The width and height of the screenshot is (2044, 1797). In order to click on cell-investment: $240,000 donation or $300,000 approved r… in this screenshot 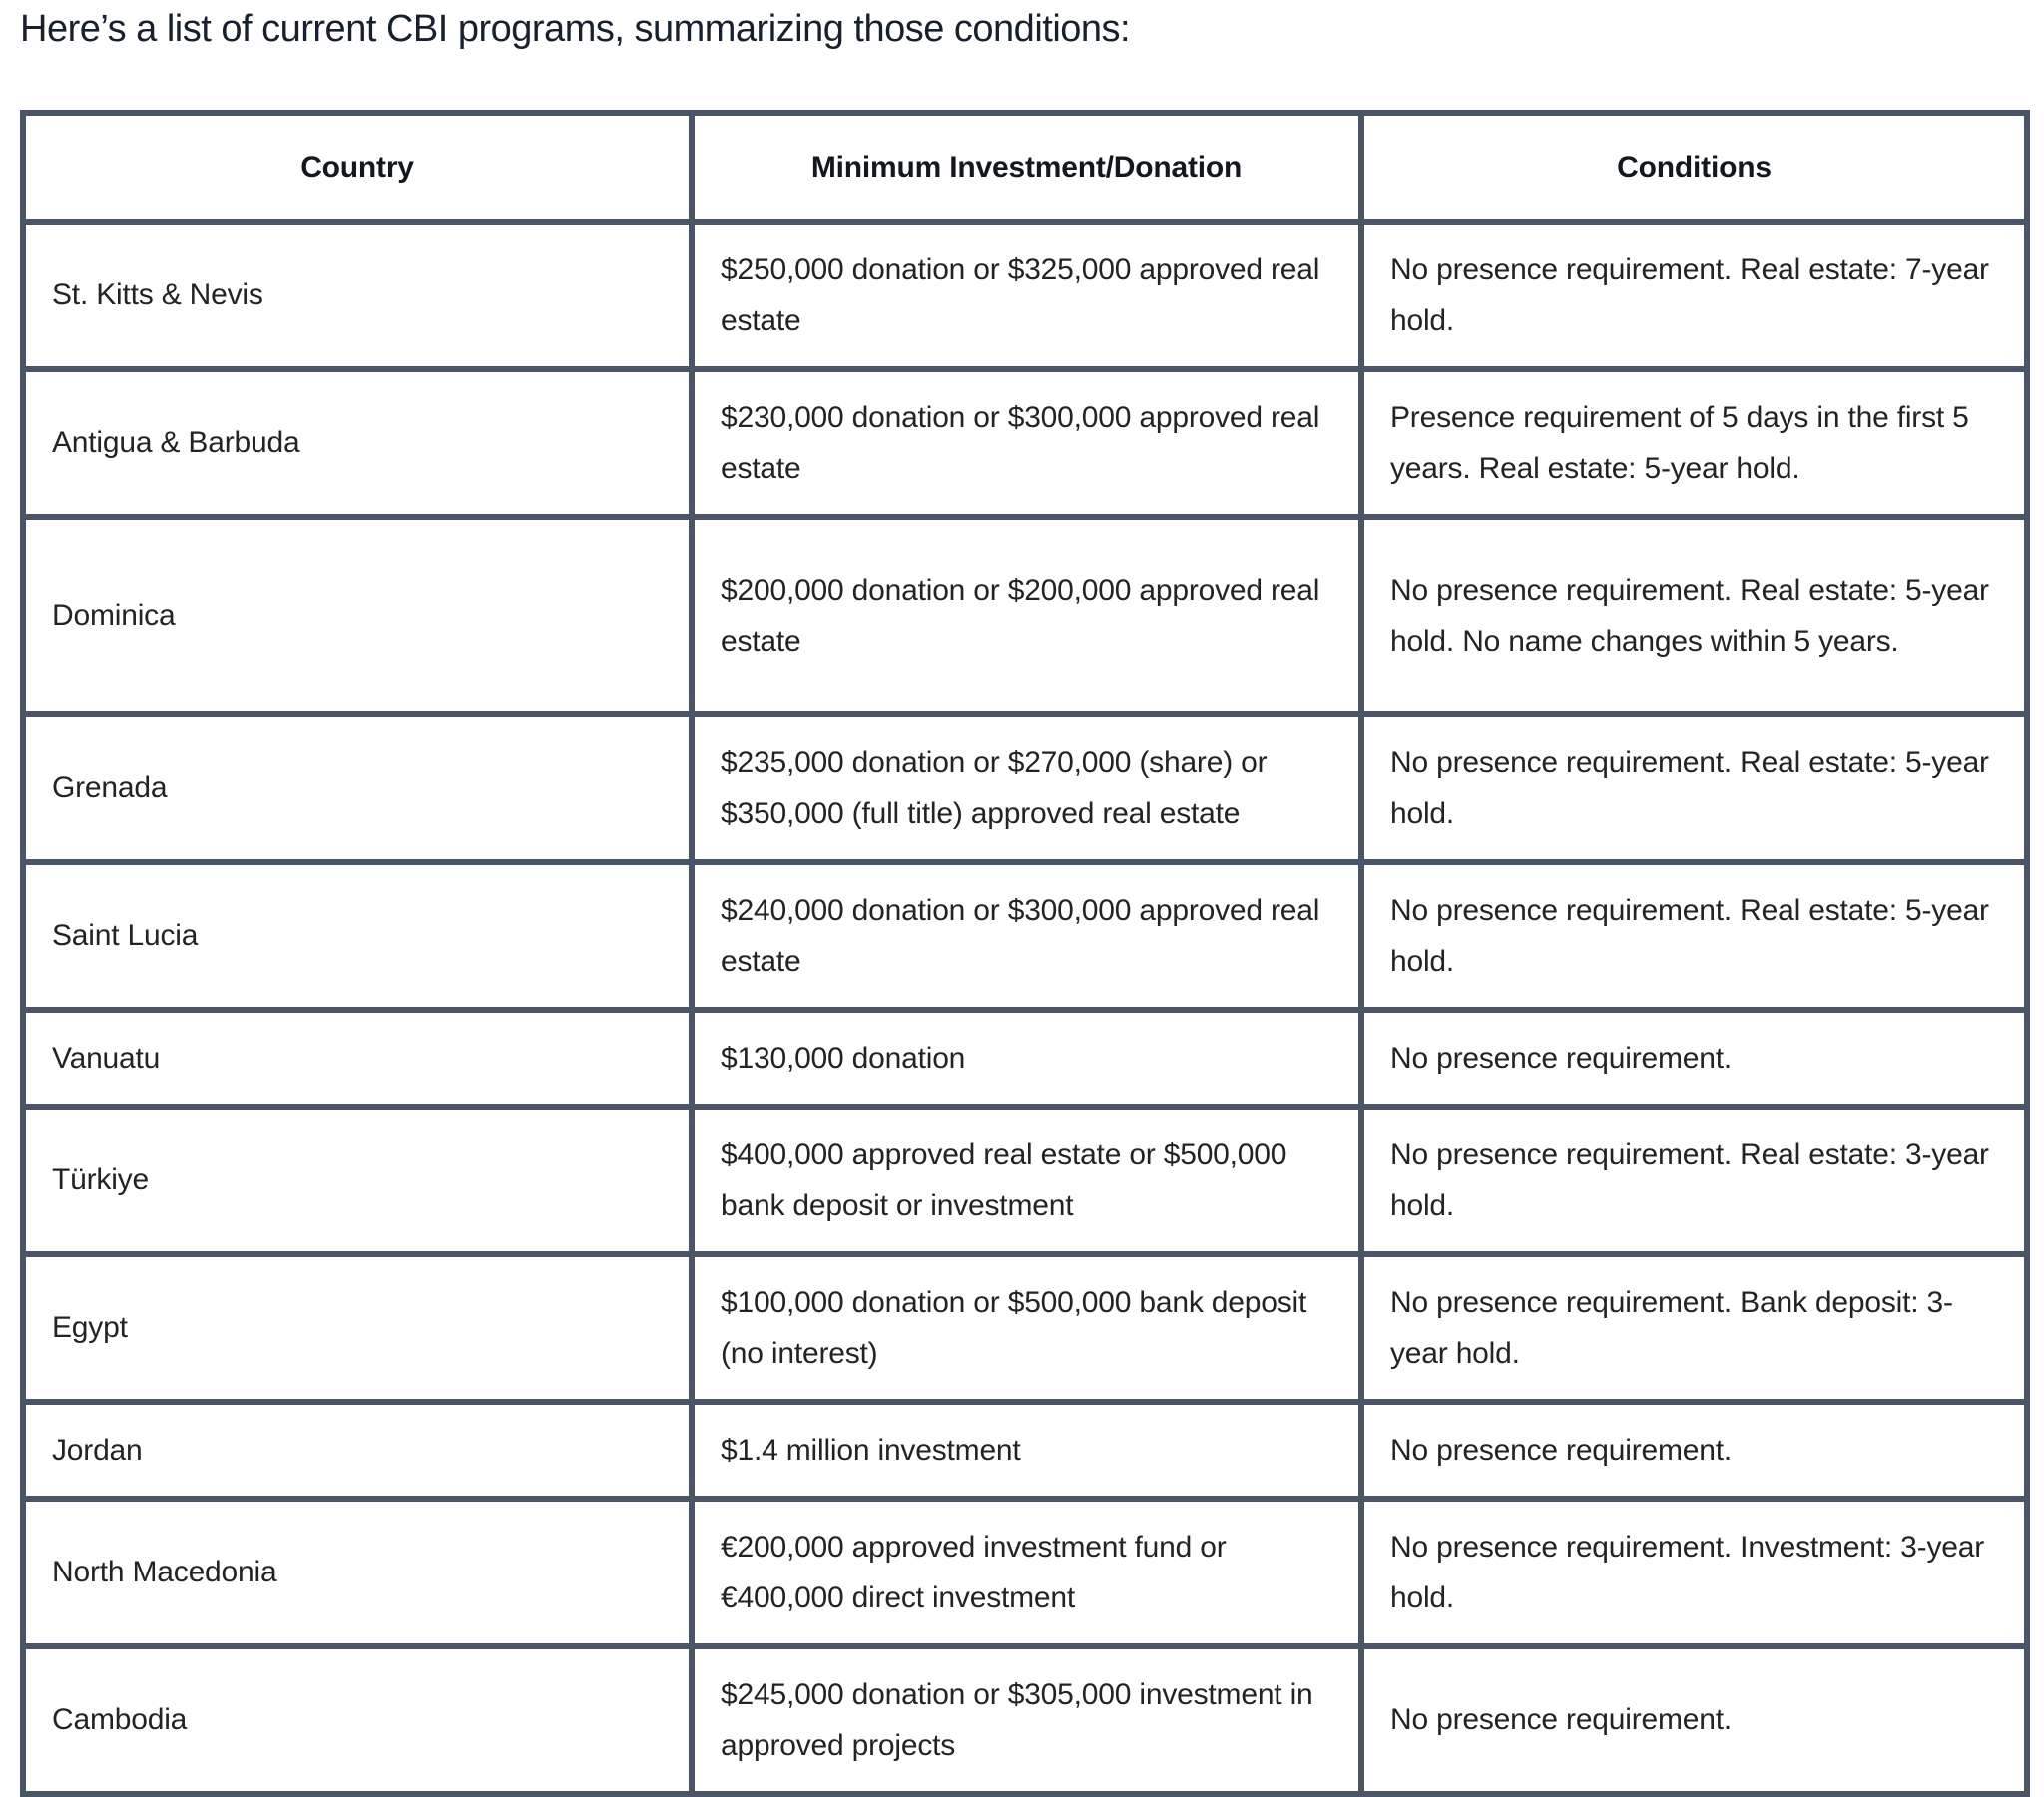, I will do `click(1026, 935)`.